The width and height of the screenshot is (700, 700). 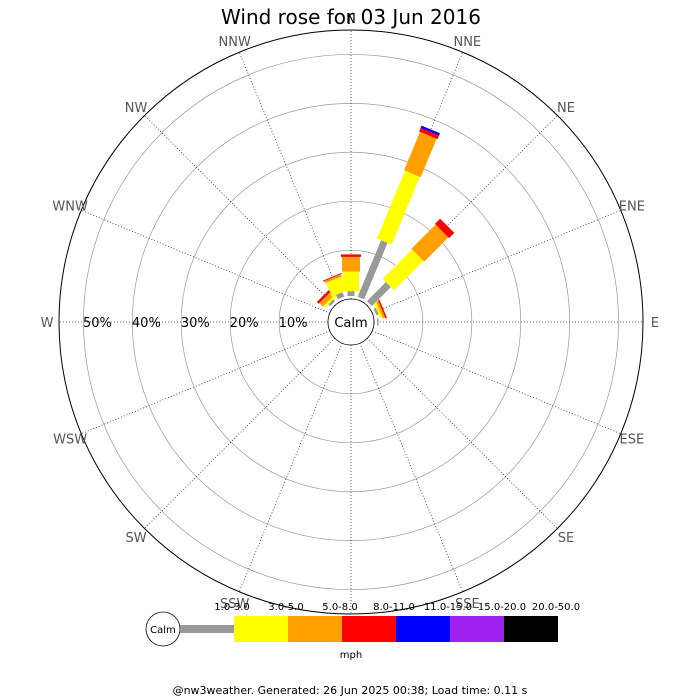 I want to click on legend-swatch-15.0-20.0, so click(x=477, y=629).